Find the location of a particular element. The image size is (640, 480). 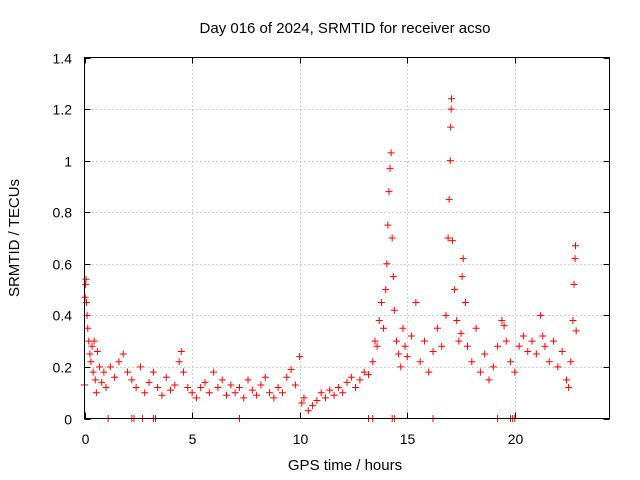

y-tick-label: 0.6 is located at coordinates (63, 265).